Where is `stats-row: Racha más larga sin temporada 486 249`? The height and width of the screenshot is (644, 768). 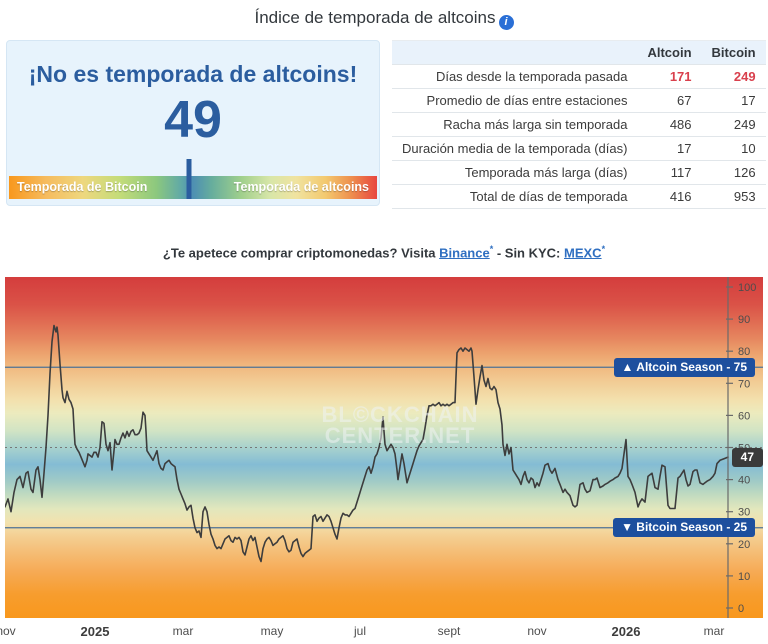
stats-row: Racha más larga sin temporada 486 249 is located at coordinates (579, 124).